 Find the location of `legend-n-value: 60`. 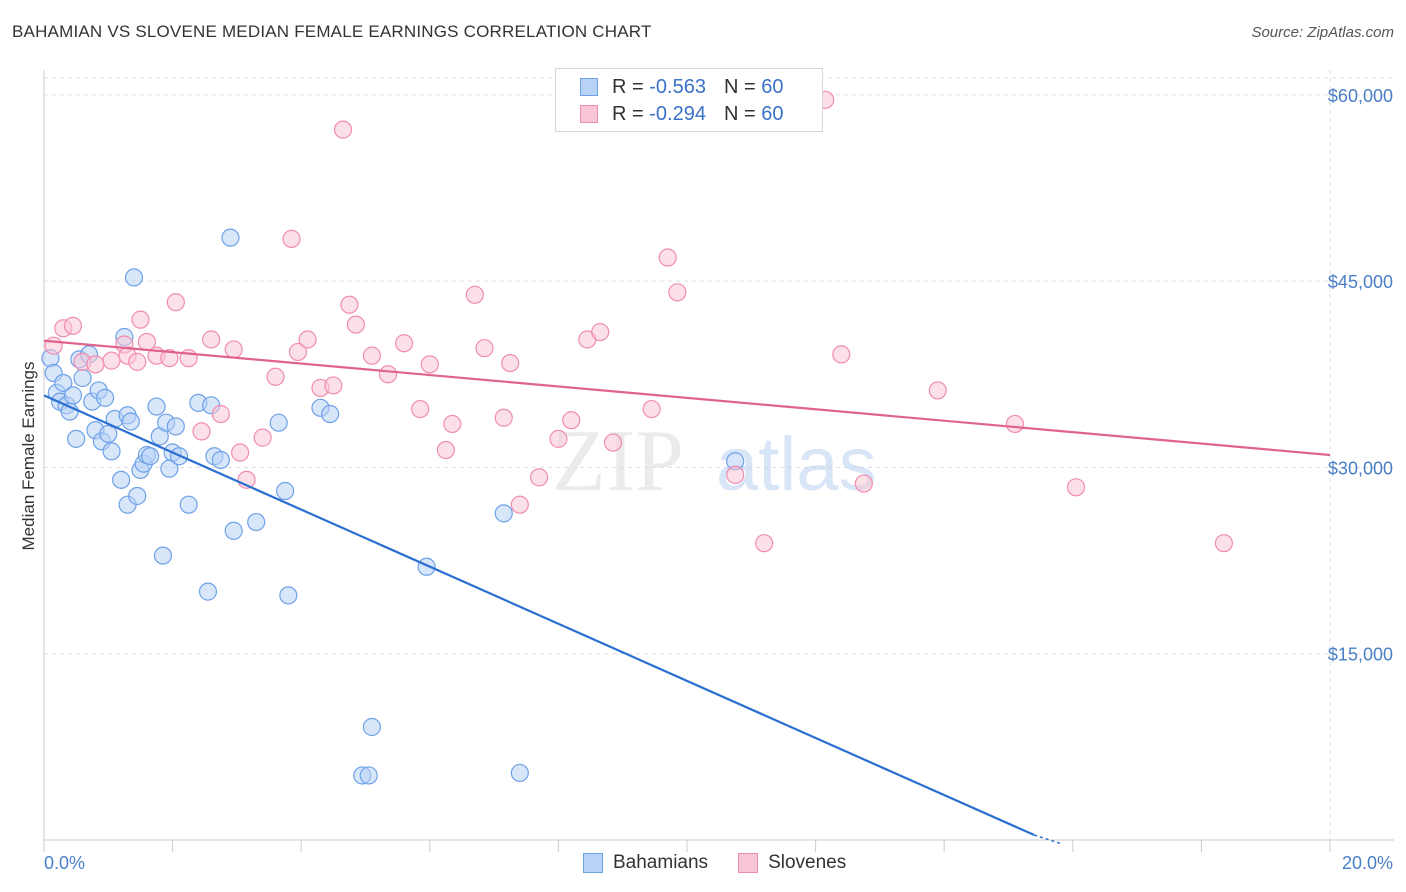

legend-n-value: 60 is located at coordinates (772, 113).